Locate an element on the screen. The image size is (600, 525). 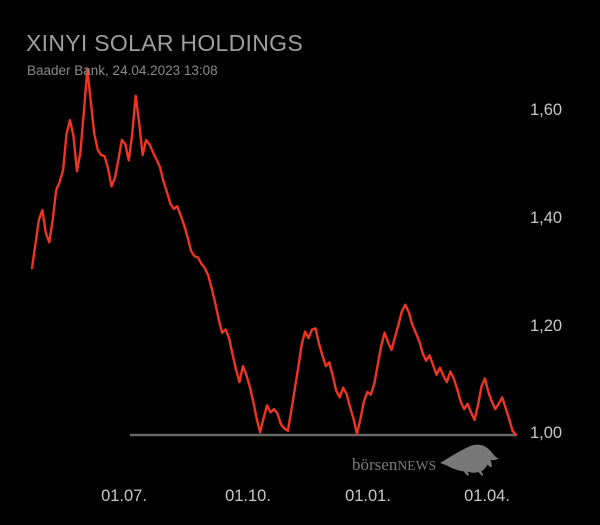
y-axis-tick-label: 1,00 is located at coordinates (546, 433).